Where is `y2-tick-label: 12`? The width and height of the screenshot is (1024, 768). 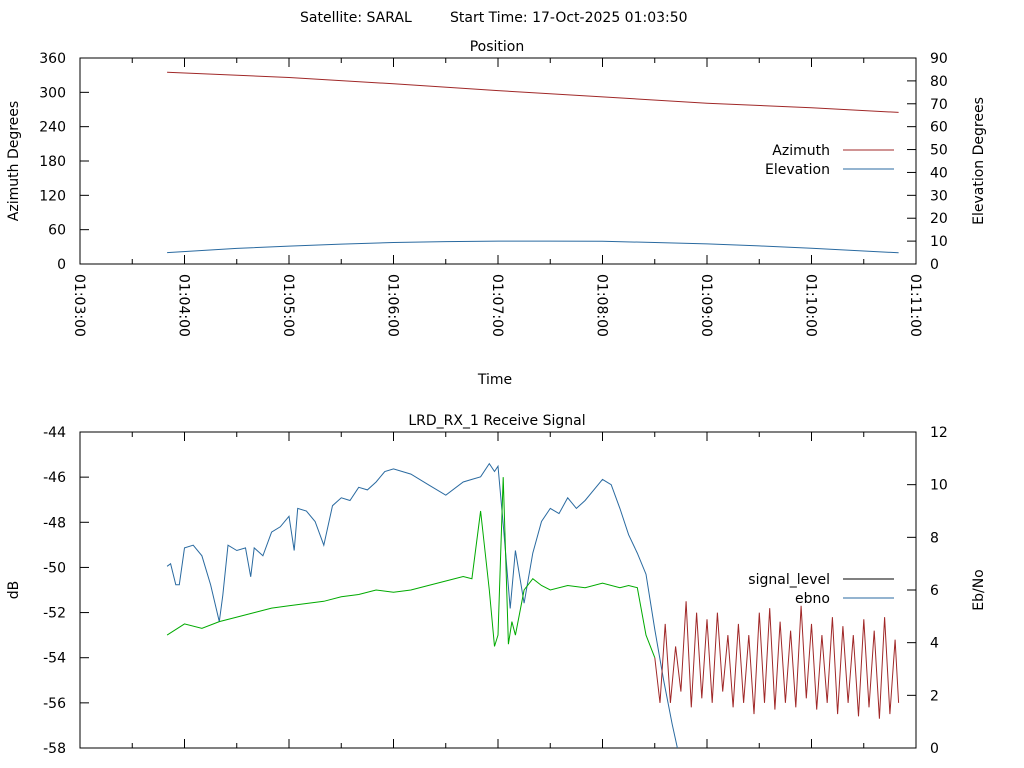
y2-tick-label: 12 is located at coordinates (939, 433).